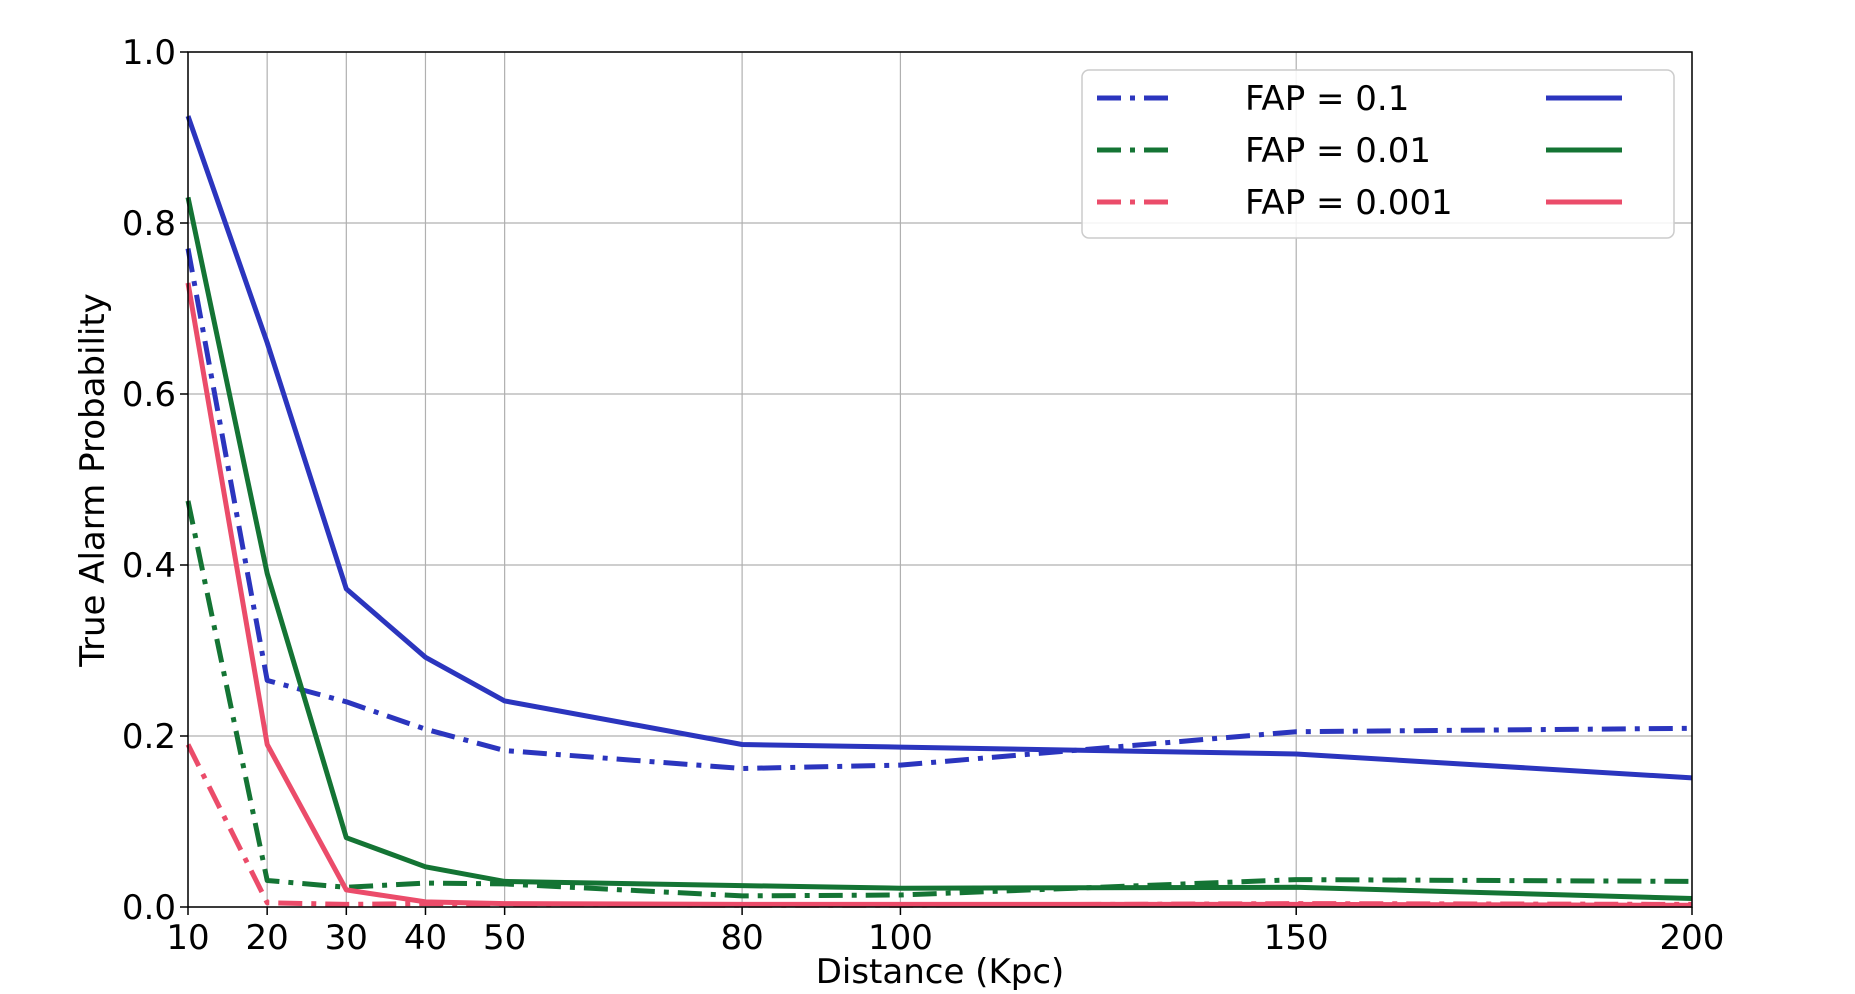 This screenshot has width=1855, height=994. Describe the element at coordinates (149, 53) in the screenshot. I see `y-tick-label: 1.0` at that location.